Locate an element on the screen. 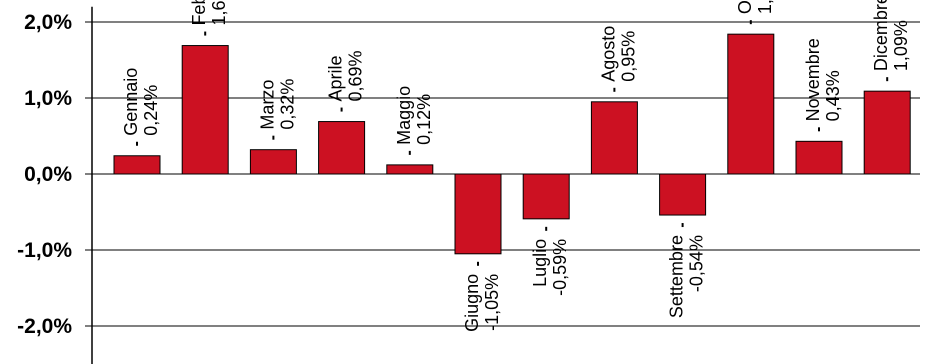 This screenshot has height=364, width=925. bar-ottobre is located at coordinates (751, 104).